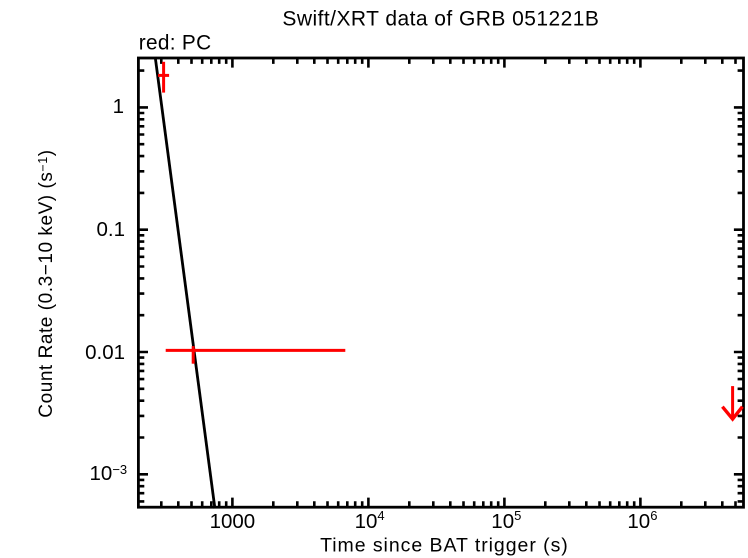  Describe the element at coordinates (46, 283) in the screenshot. I see `svg-text: Count Rate (0.3−10 keV) (s−1)` at that location.